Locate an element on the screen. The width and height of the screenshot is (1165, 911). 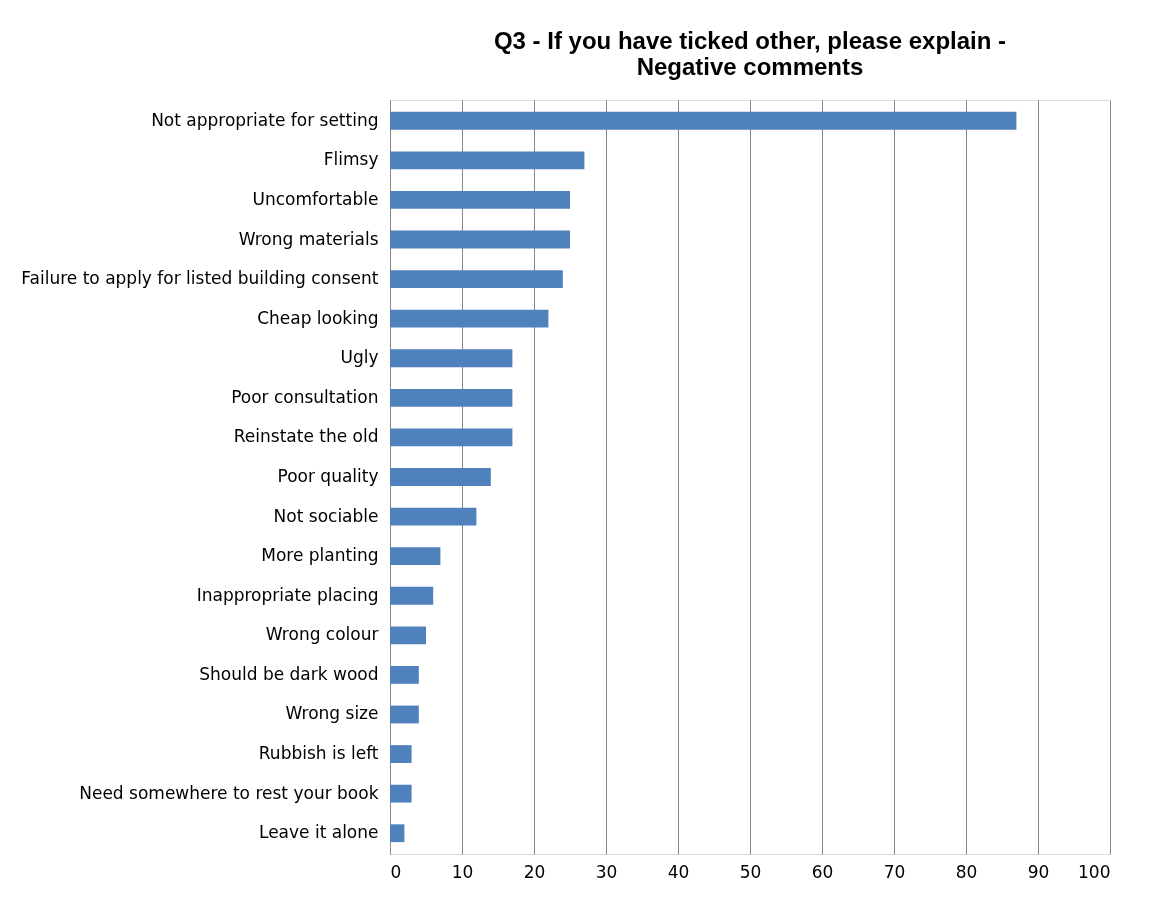
x-tick-label: 50 is located at coordinates (750, 871).